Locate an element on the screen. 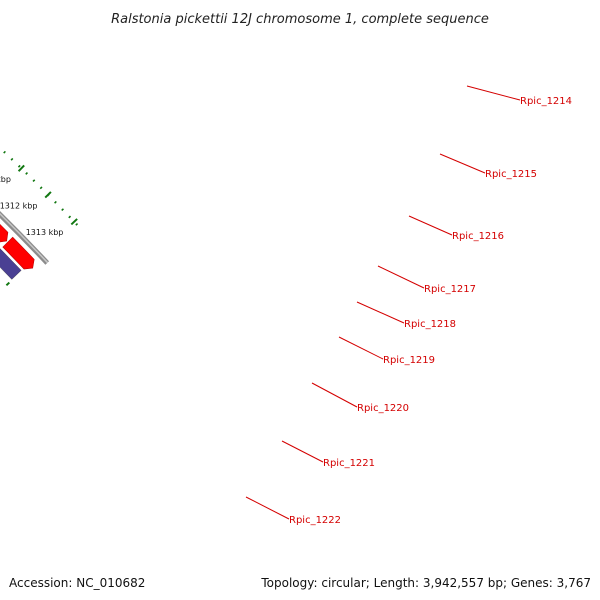  gene-label: Rpic_1221 is located at coordinates (349, 463).